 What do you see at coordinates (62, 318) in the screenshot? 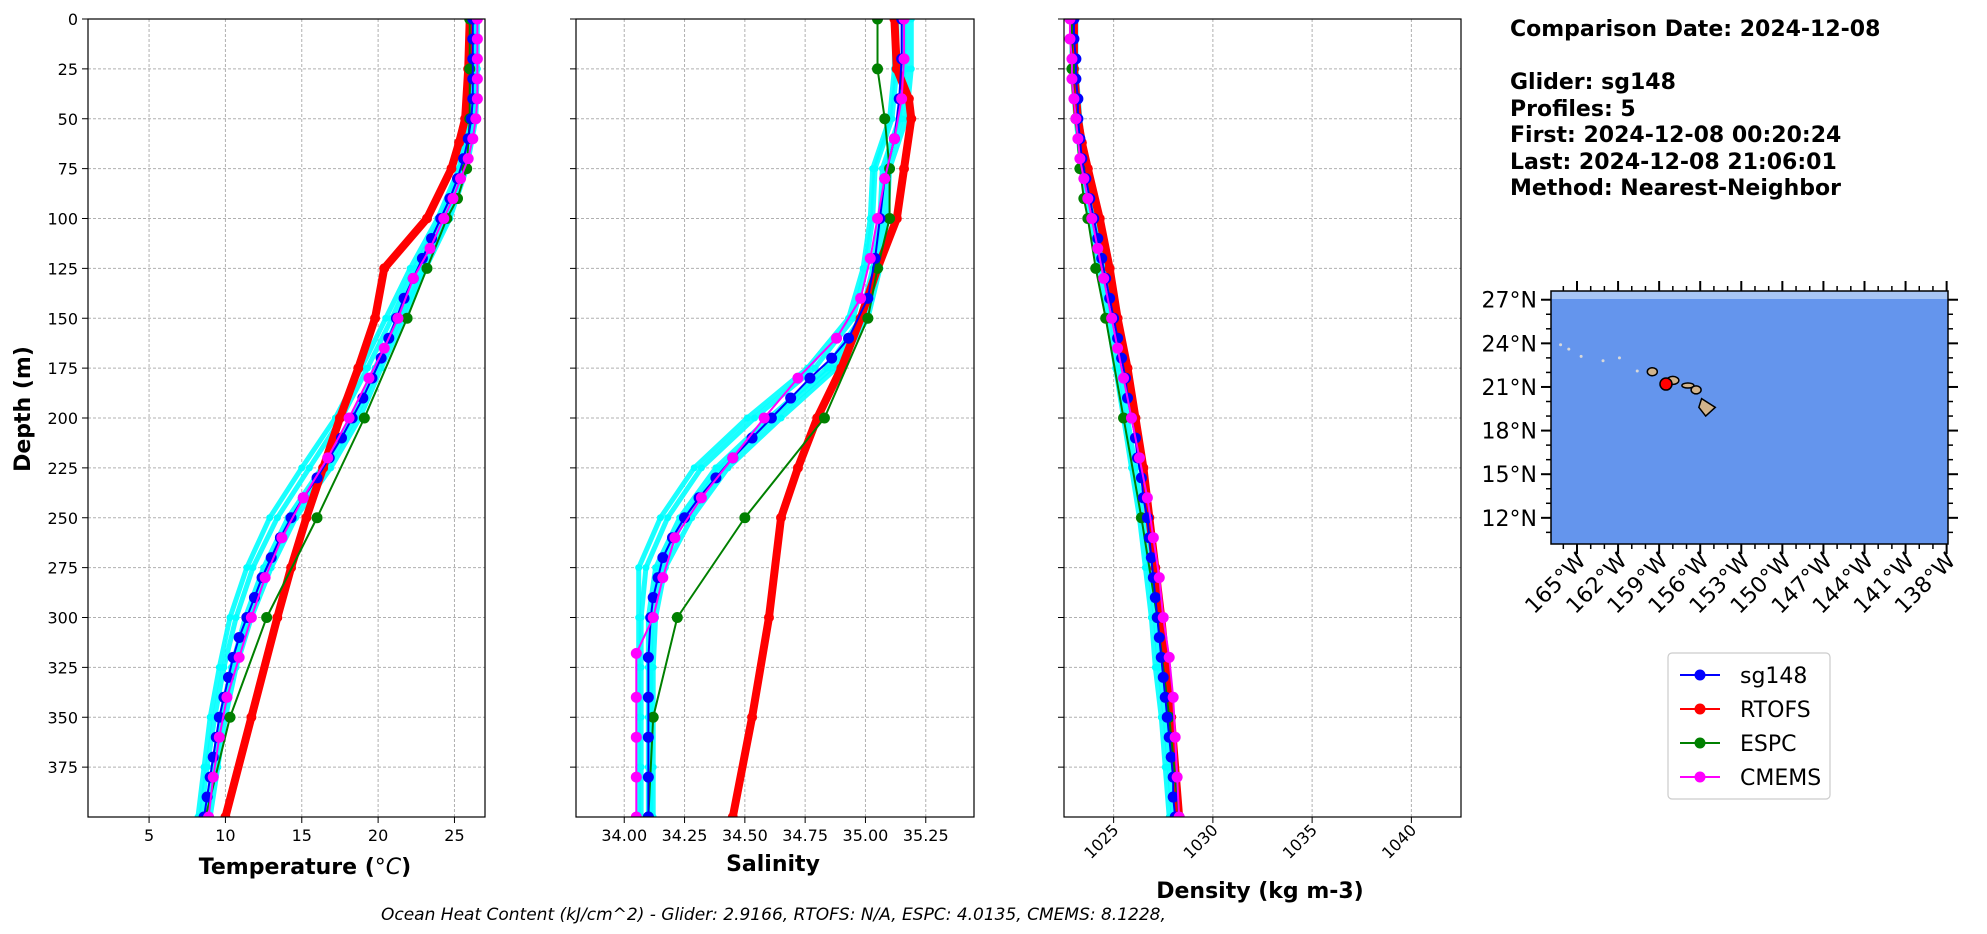
I see `y-tick-label: 150` at bounding box center [62, 318].